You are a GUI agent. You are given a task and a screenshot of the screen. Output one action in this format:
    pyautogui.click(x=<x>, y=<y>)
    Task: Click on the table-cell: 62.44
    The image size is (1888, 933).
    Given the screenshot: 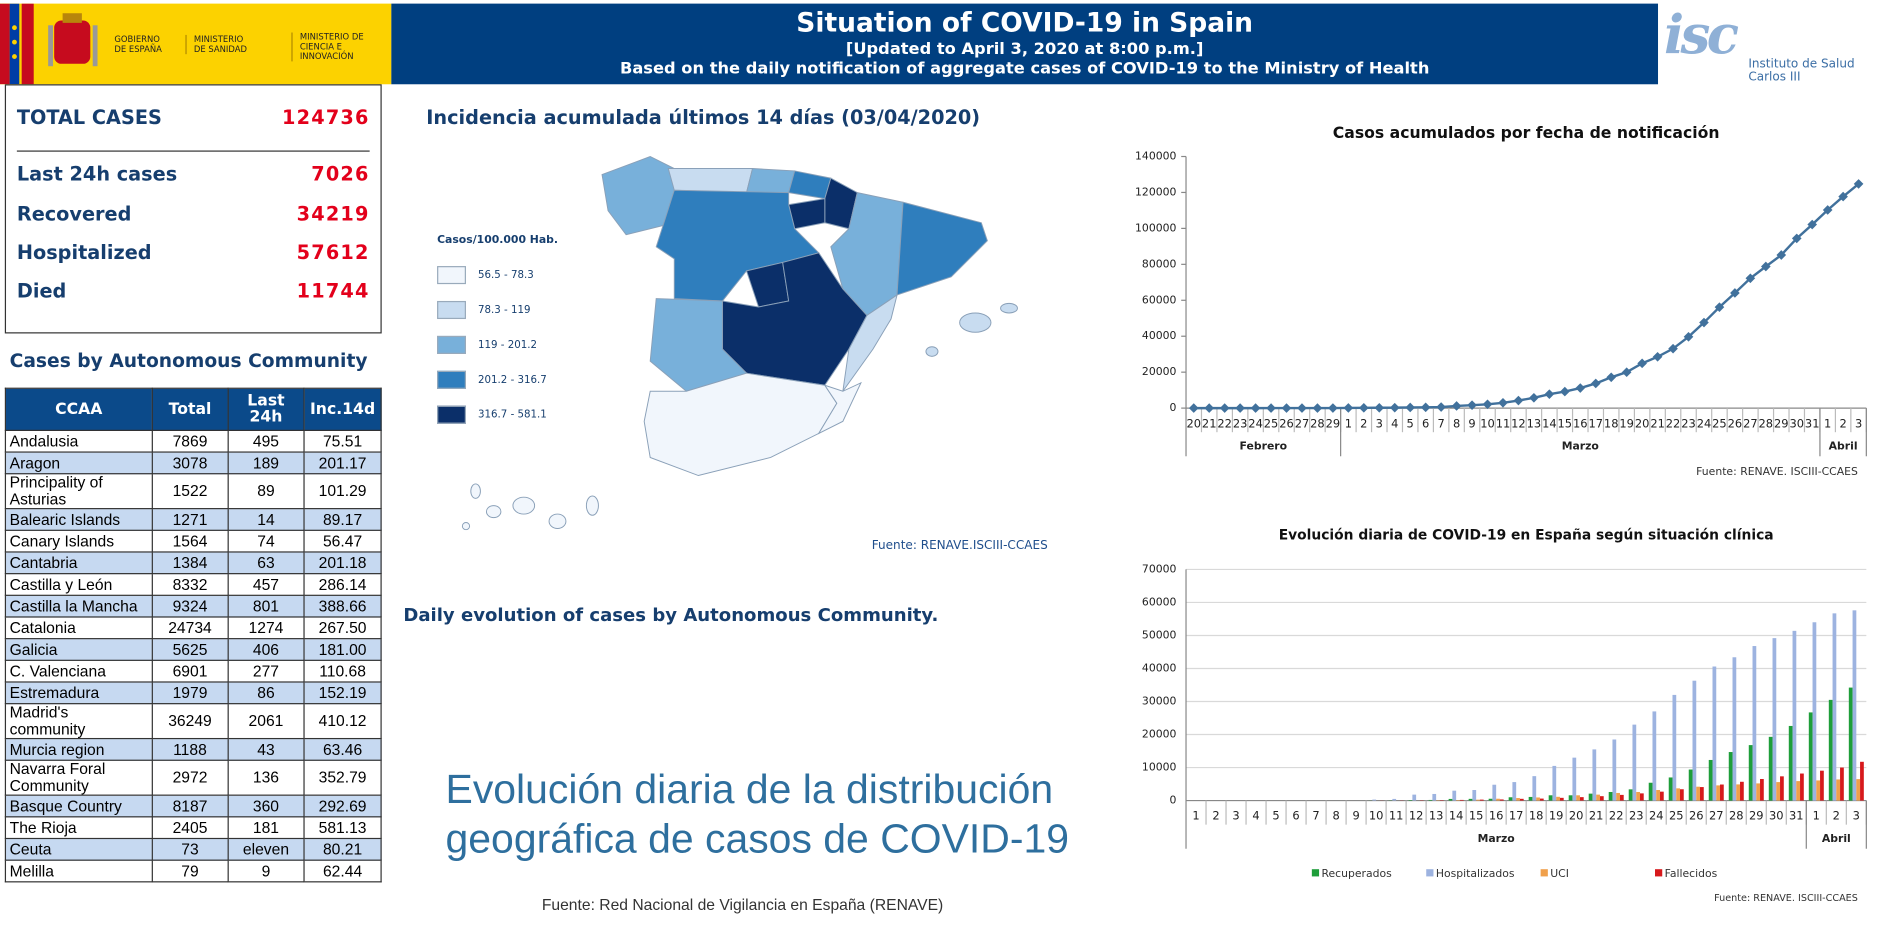 What is the action you would take?
    pyautogui.click(x=342, y=871)
    